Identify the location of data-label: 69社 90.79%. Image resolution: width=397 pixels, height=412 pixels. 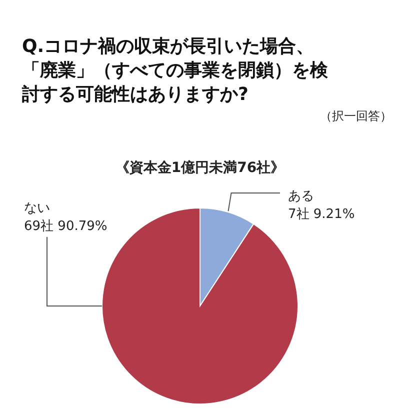
(66, 226).